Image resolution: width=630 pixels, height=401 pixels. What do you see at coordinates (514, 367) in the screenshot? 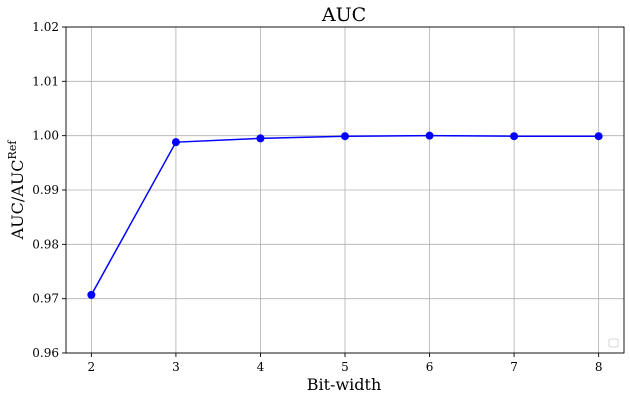
I see `x-tick-label: 7` at bounding box center [514, 367].